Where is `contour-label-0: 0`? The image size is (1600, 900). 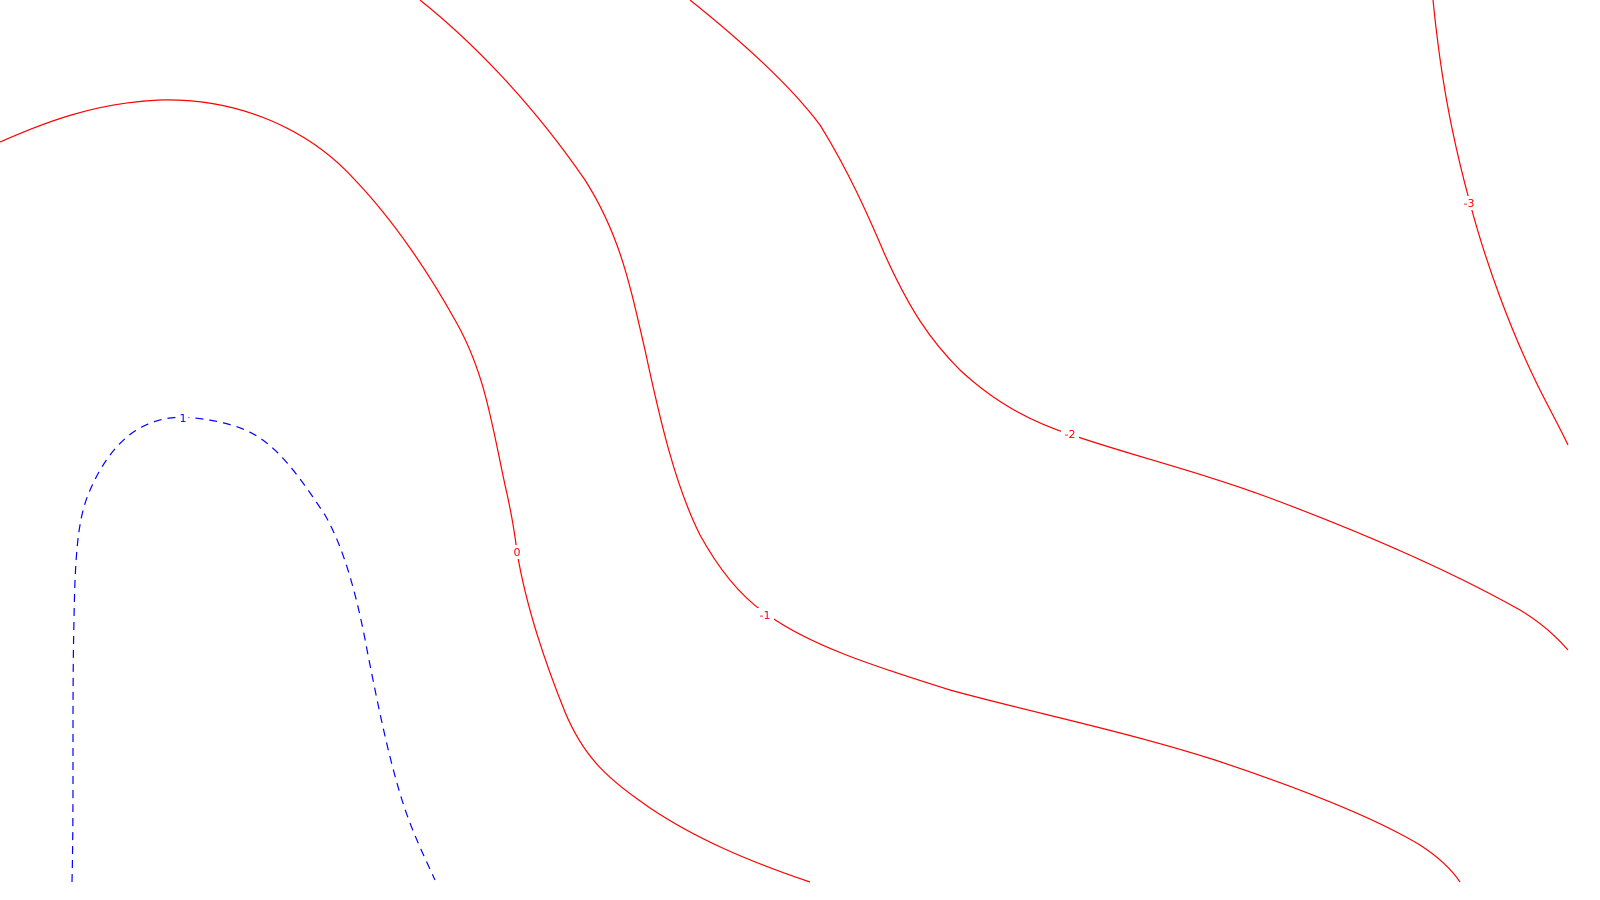 contour-label-0: 0 is located at coordinates (517, 552).